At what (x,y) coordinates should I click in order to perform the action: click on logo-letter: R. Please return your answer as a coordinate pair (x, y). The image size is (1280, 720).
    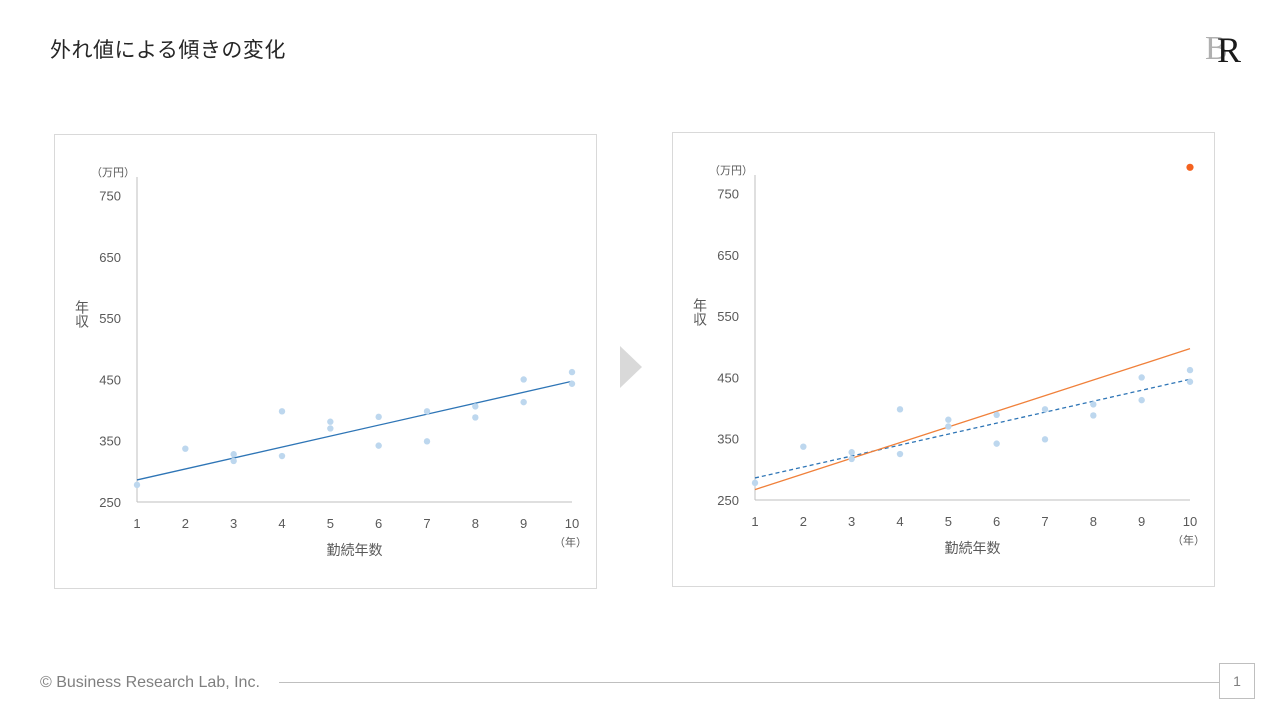
    Looking at the image, I should click on (1229, 49).